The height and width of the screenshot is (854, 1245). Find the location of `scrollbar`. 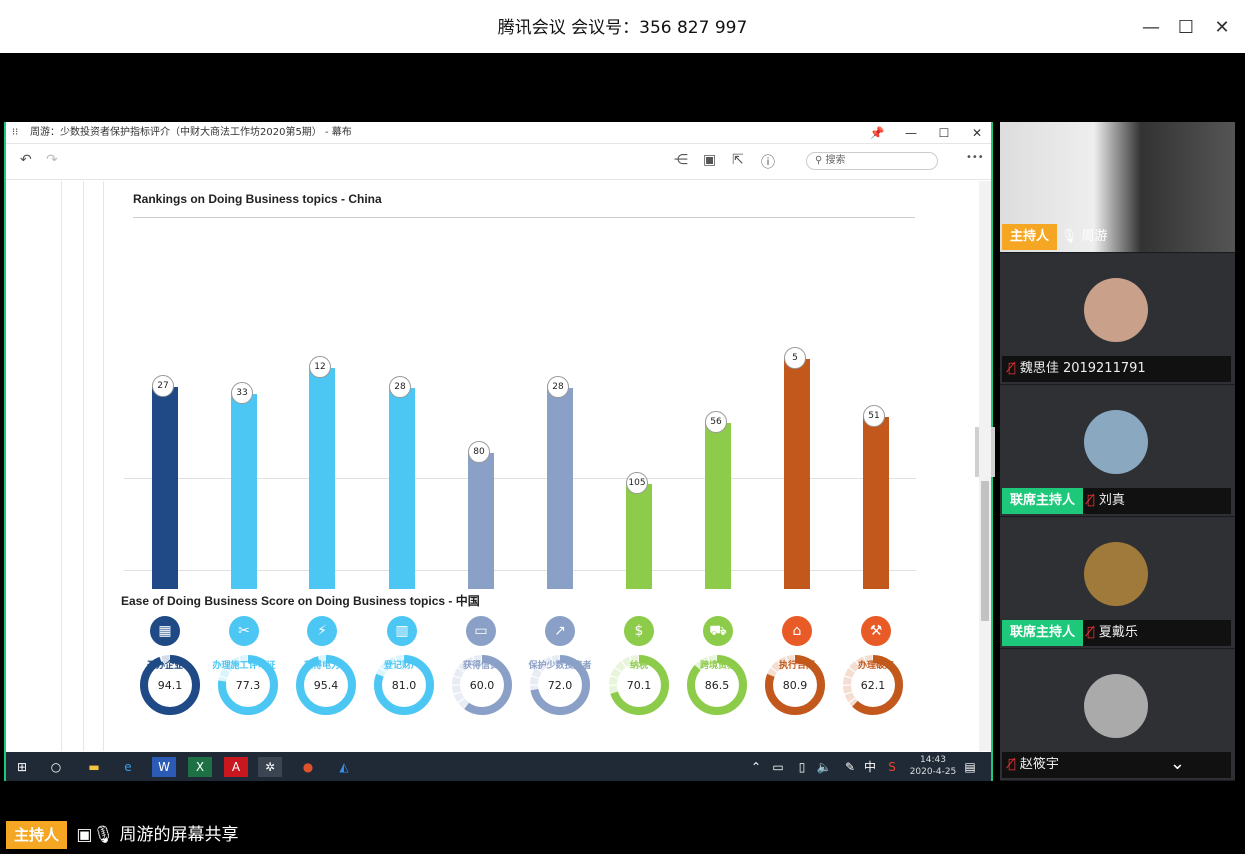

scrollbar is located at coordinates (985, 466).